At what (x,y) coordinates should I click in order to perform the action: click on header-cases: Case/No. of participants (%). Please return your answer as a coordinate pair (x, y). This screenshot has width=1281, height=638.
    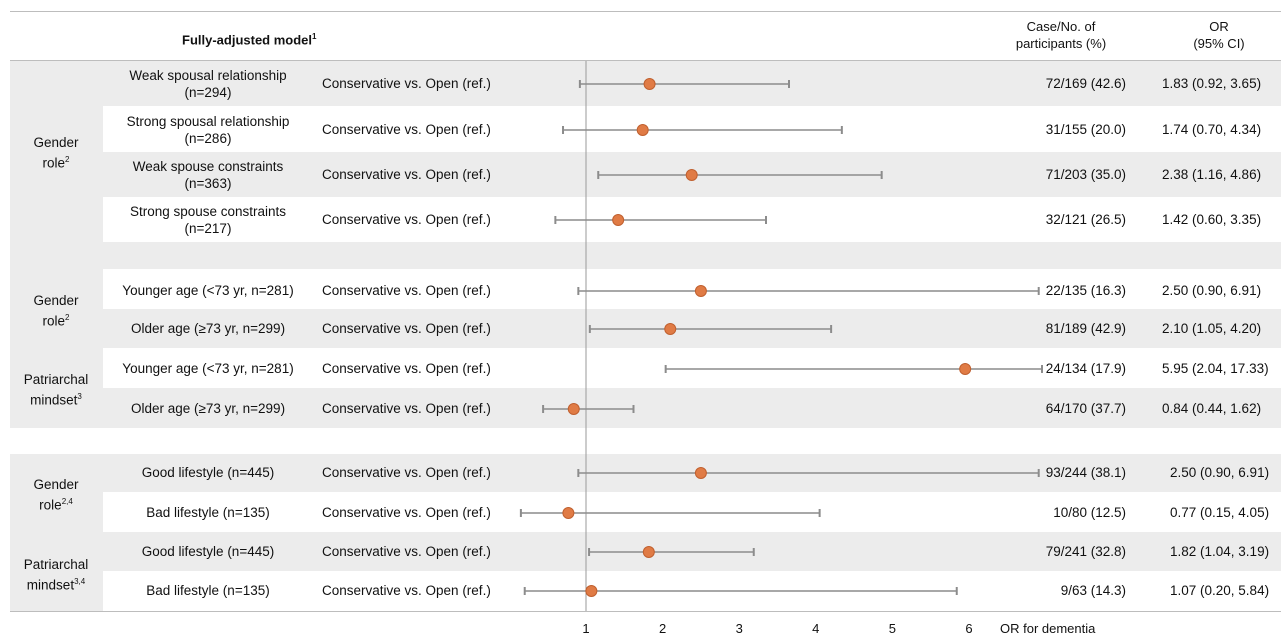
    Looking at the image, I should click on (1061, 35).